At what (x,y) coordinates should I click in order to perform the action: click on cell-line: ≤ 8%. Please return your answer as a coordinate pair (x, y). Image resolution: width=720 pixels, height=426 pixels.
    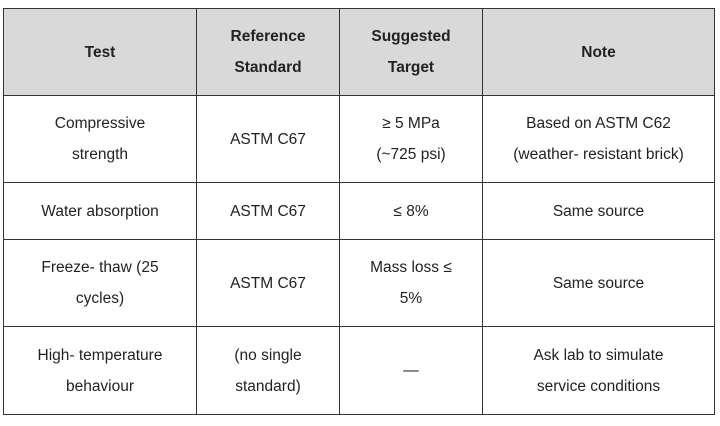
    Looking at the image, I should click on (411, 211).